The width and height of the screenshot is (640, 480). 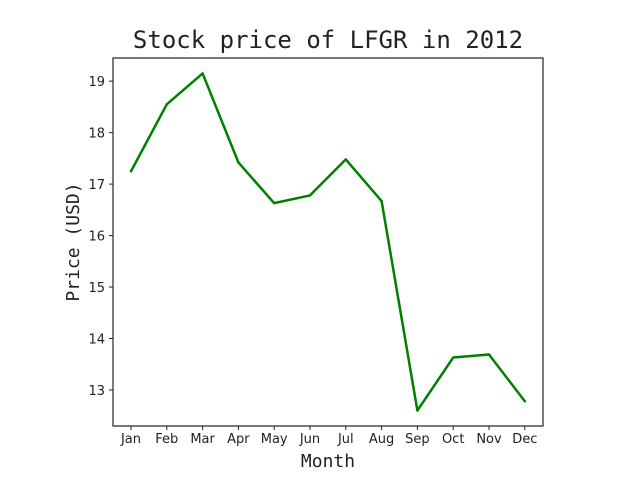 I want to click on y-axis-ticks: 13 14 15 16 17 18 19, so click(x=100, y=237).